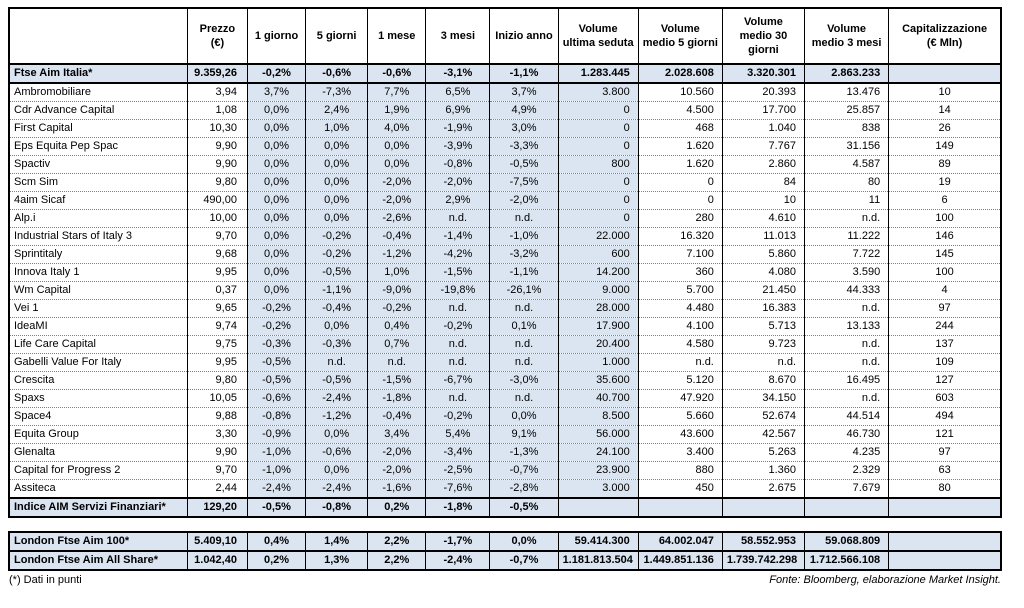  I want to click on col-header-prezzo: Prezzo (€), so click(217, 36).